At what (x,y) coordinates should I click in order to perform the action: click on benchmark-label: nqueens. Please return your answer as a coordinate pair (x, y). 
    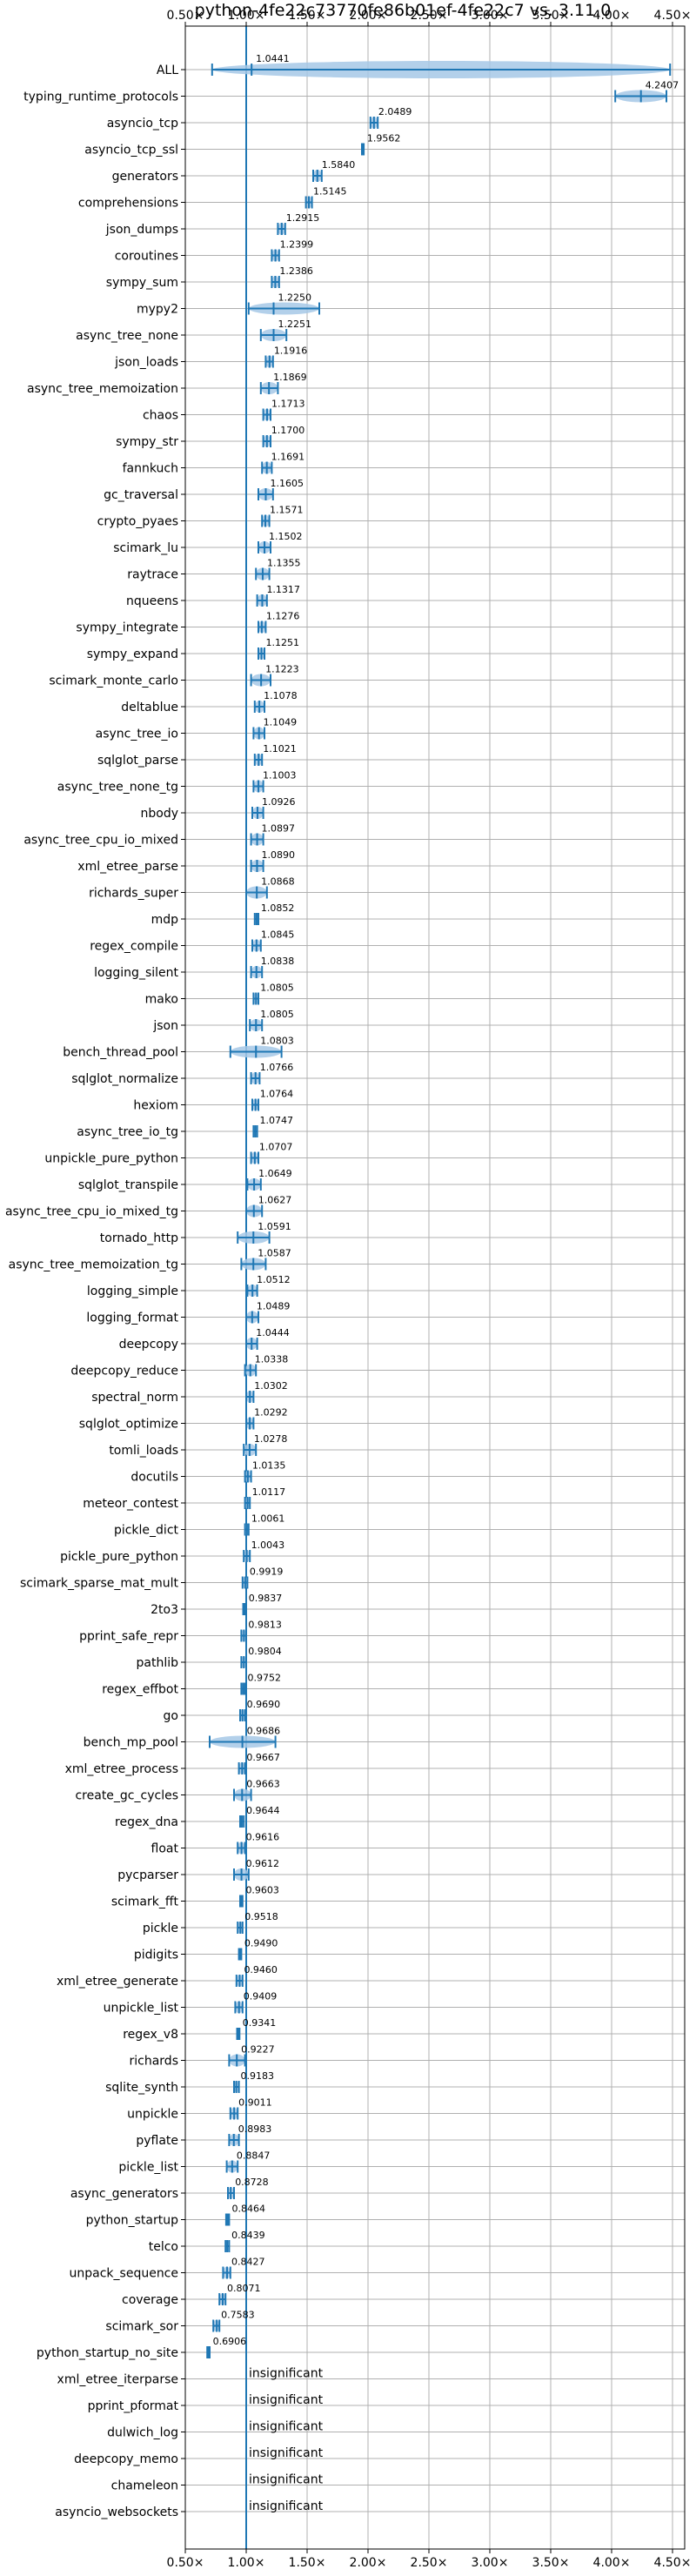
    Looking at the image, I should click on (152, 601).